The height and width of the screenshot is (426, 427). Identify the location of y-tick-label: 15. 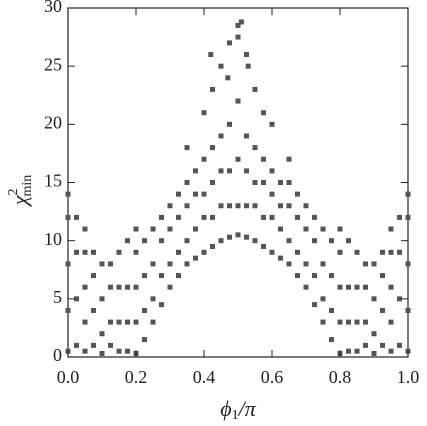
(53, 181).